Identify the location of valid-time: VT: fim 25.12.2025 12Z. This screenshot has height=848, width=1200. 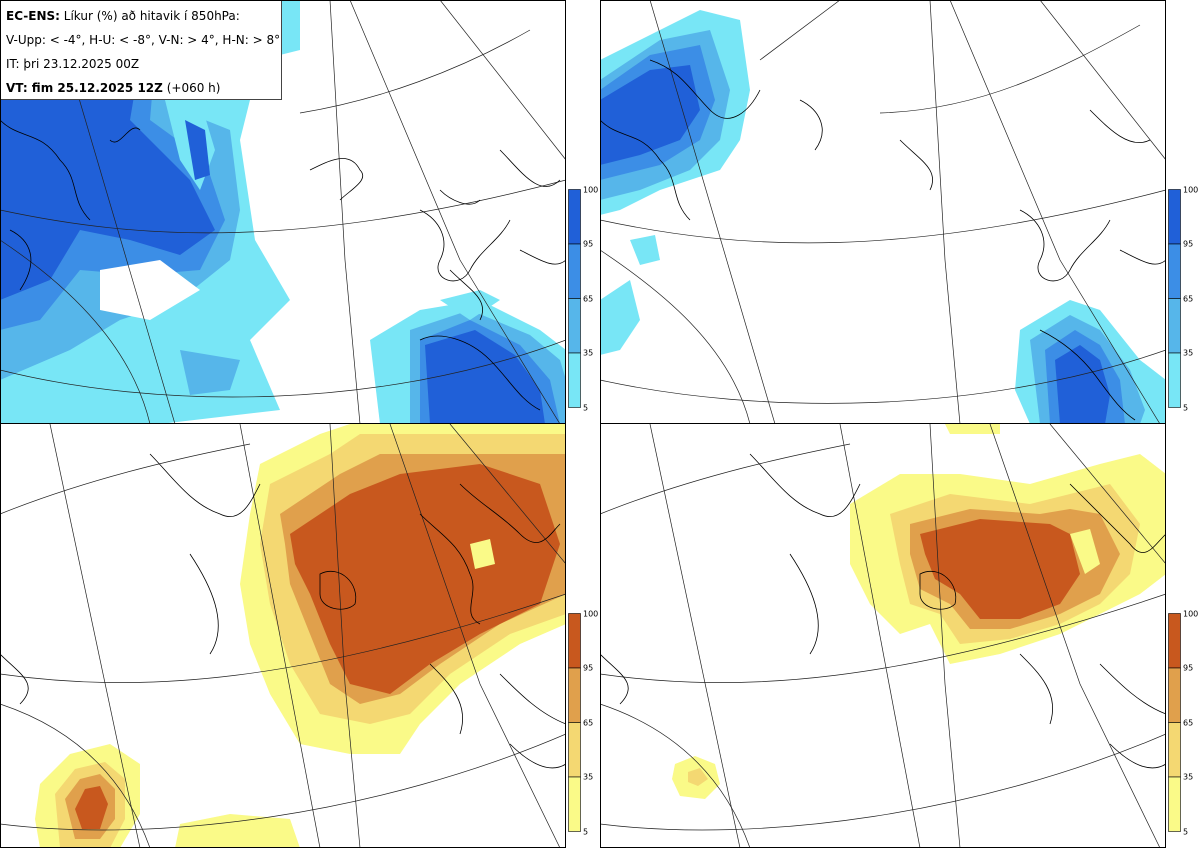
(84, 88).